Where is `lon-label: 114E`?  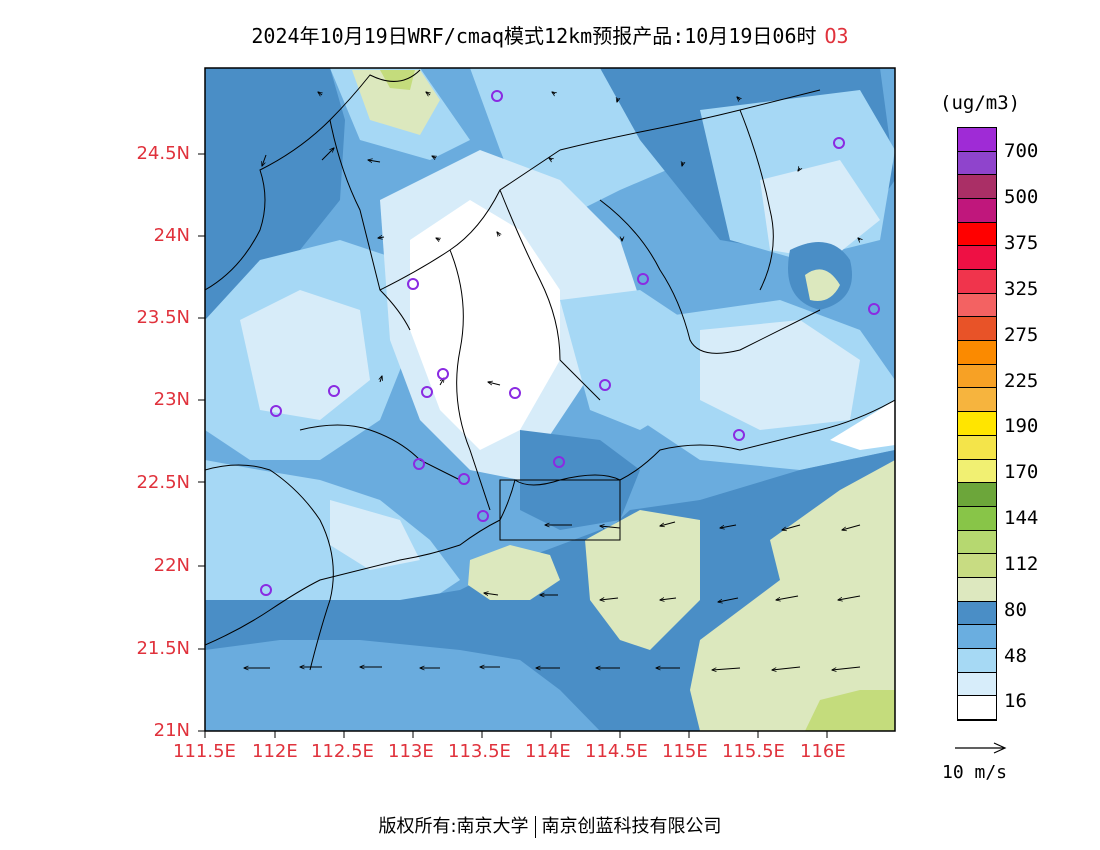
lon-label: 114E is located at coordinates (548, 751).